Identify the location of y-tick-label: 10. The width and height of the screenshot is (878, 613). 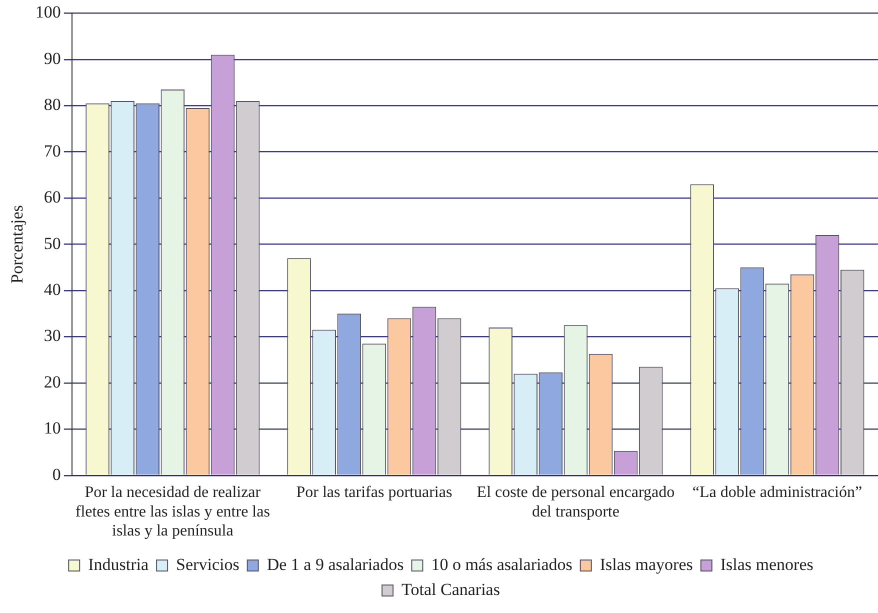
(52, 428).